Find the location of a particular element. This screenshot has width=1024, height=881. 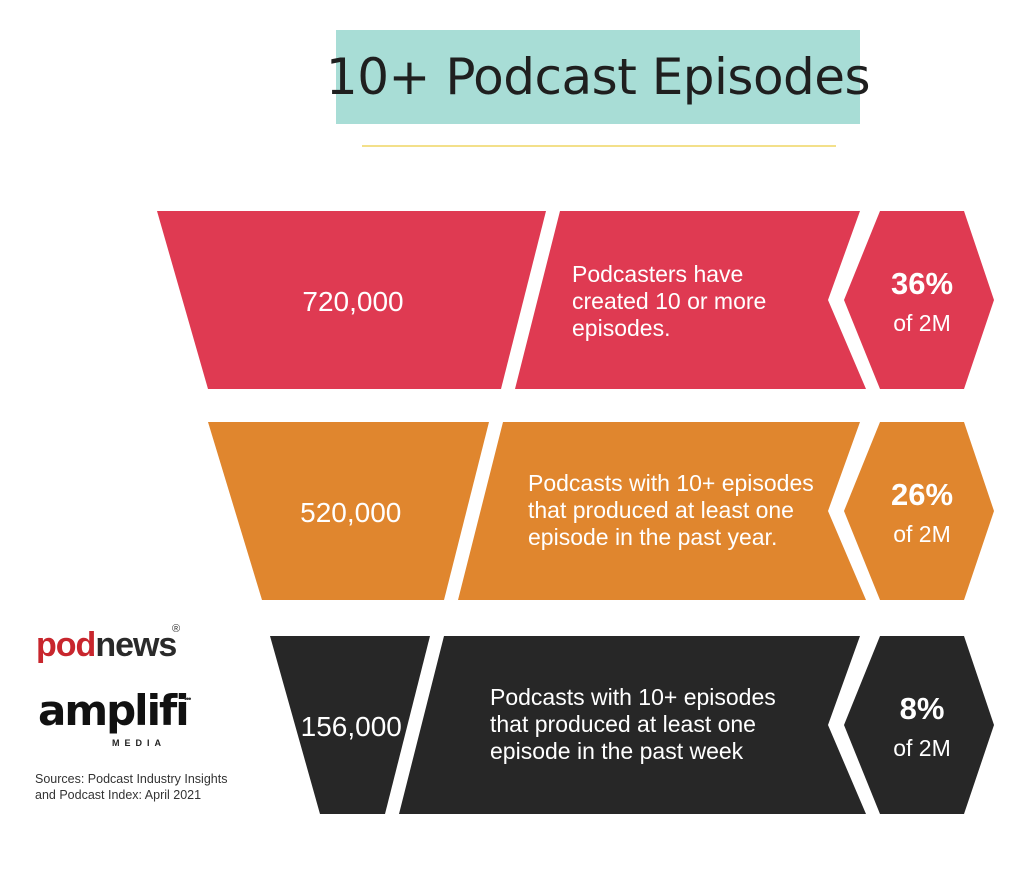

podnews-logo-news: news is located at coordinates (136, 645).